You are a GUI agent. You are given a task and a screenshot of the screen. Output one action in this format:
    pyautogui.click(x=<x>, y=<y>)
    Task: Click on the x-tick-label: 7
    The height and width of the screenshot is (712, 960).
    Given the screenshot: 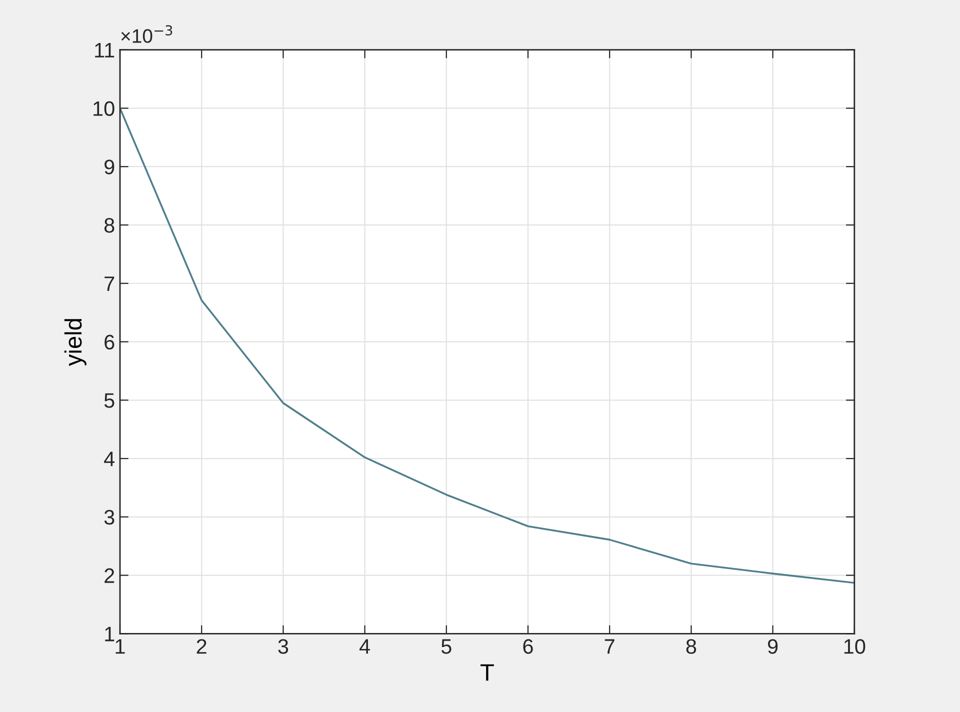 What is the action you would take?
    pyautogui.click(x=609, y=646)
    